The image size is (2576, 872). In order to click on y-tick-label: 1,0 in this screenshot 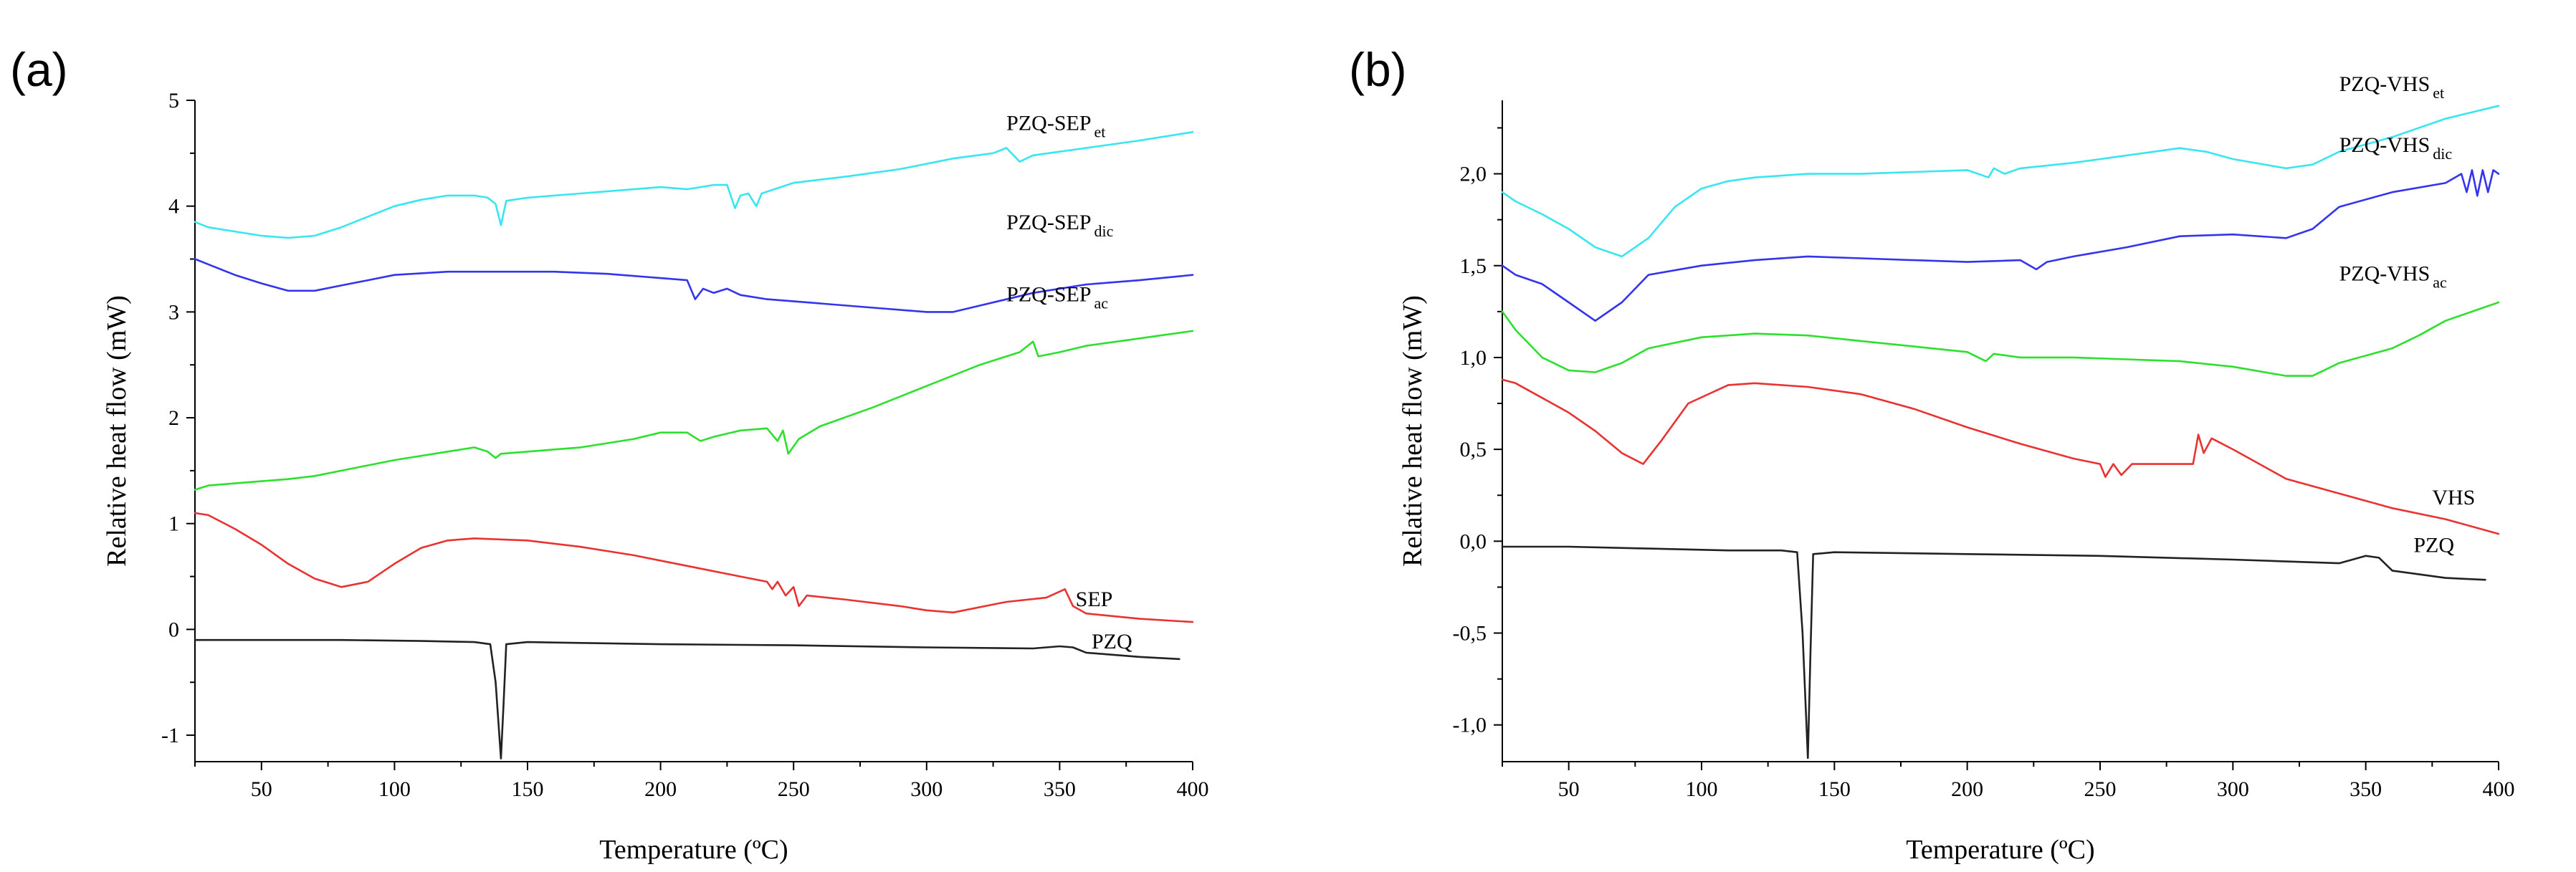, I will do `click(1473, 358)`.